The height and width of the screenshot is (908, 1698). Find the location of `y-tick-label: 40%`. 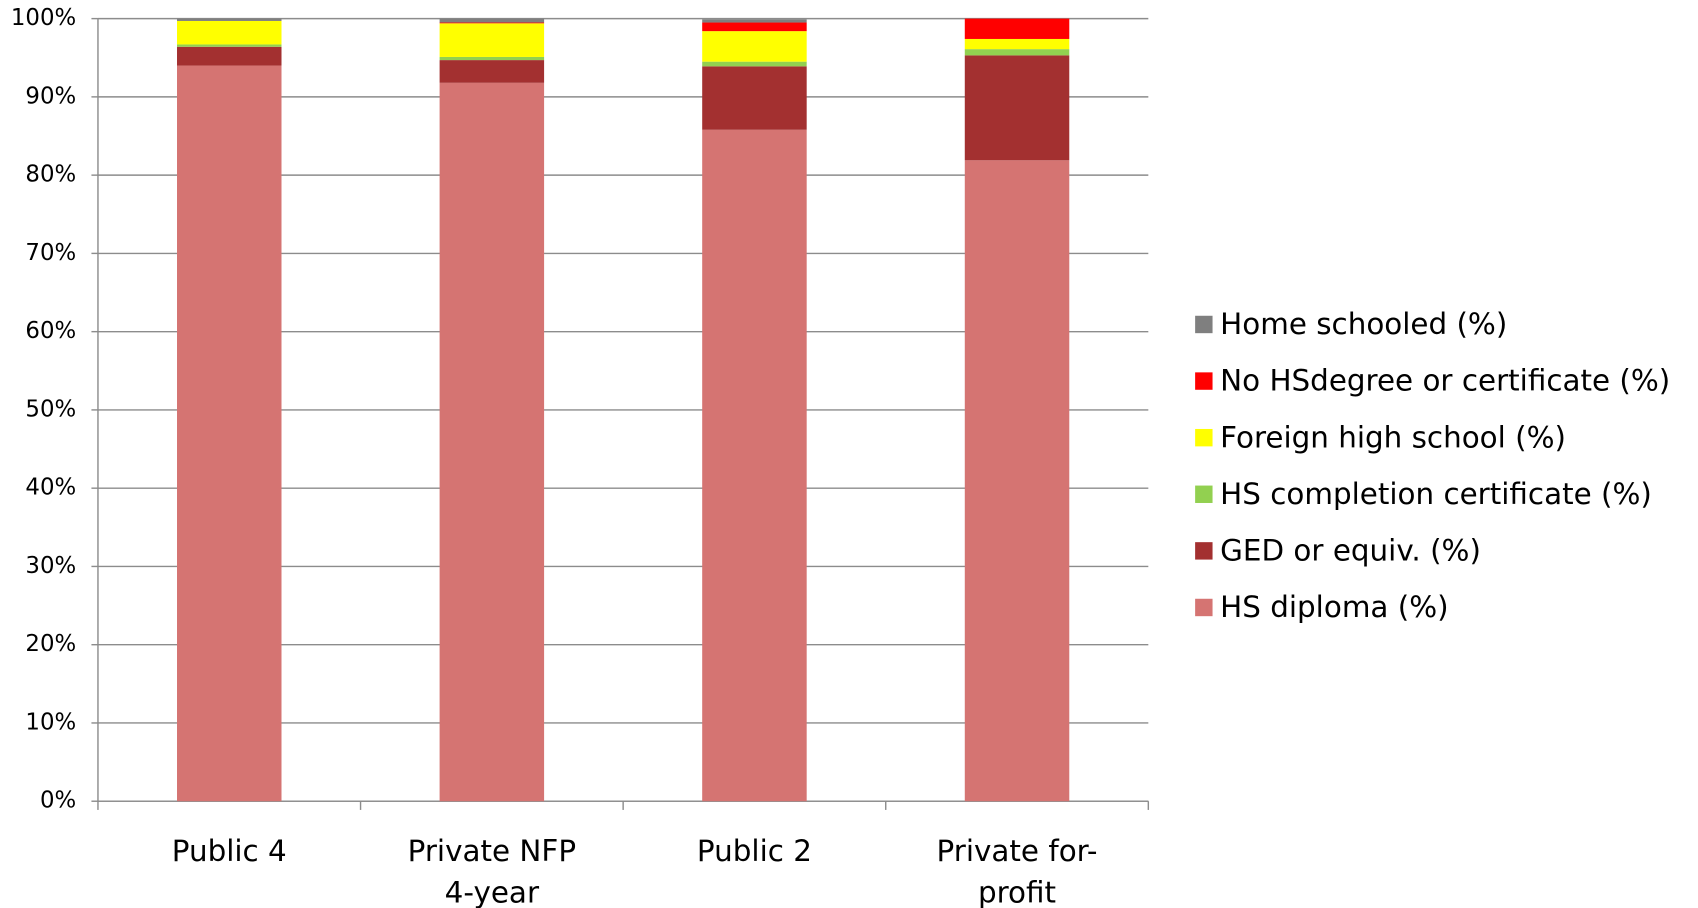

y-tick-label: 40% is located at coordinates (50, 488).